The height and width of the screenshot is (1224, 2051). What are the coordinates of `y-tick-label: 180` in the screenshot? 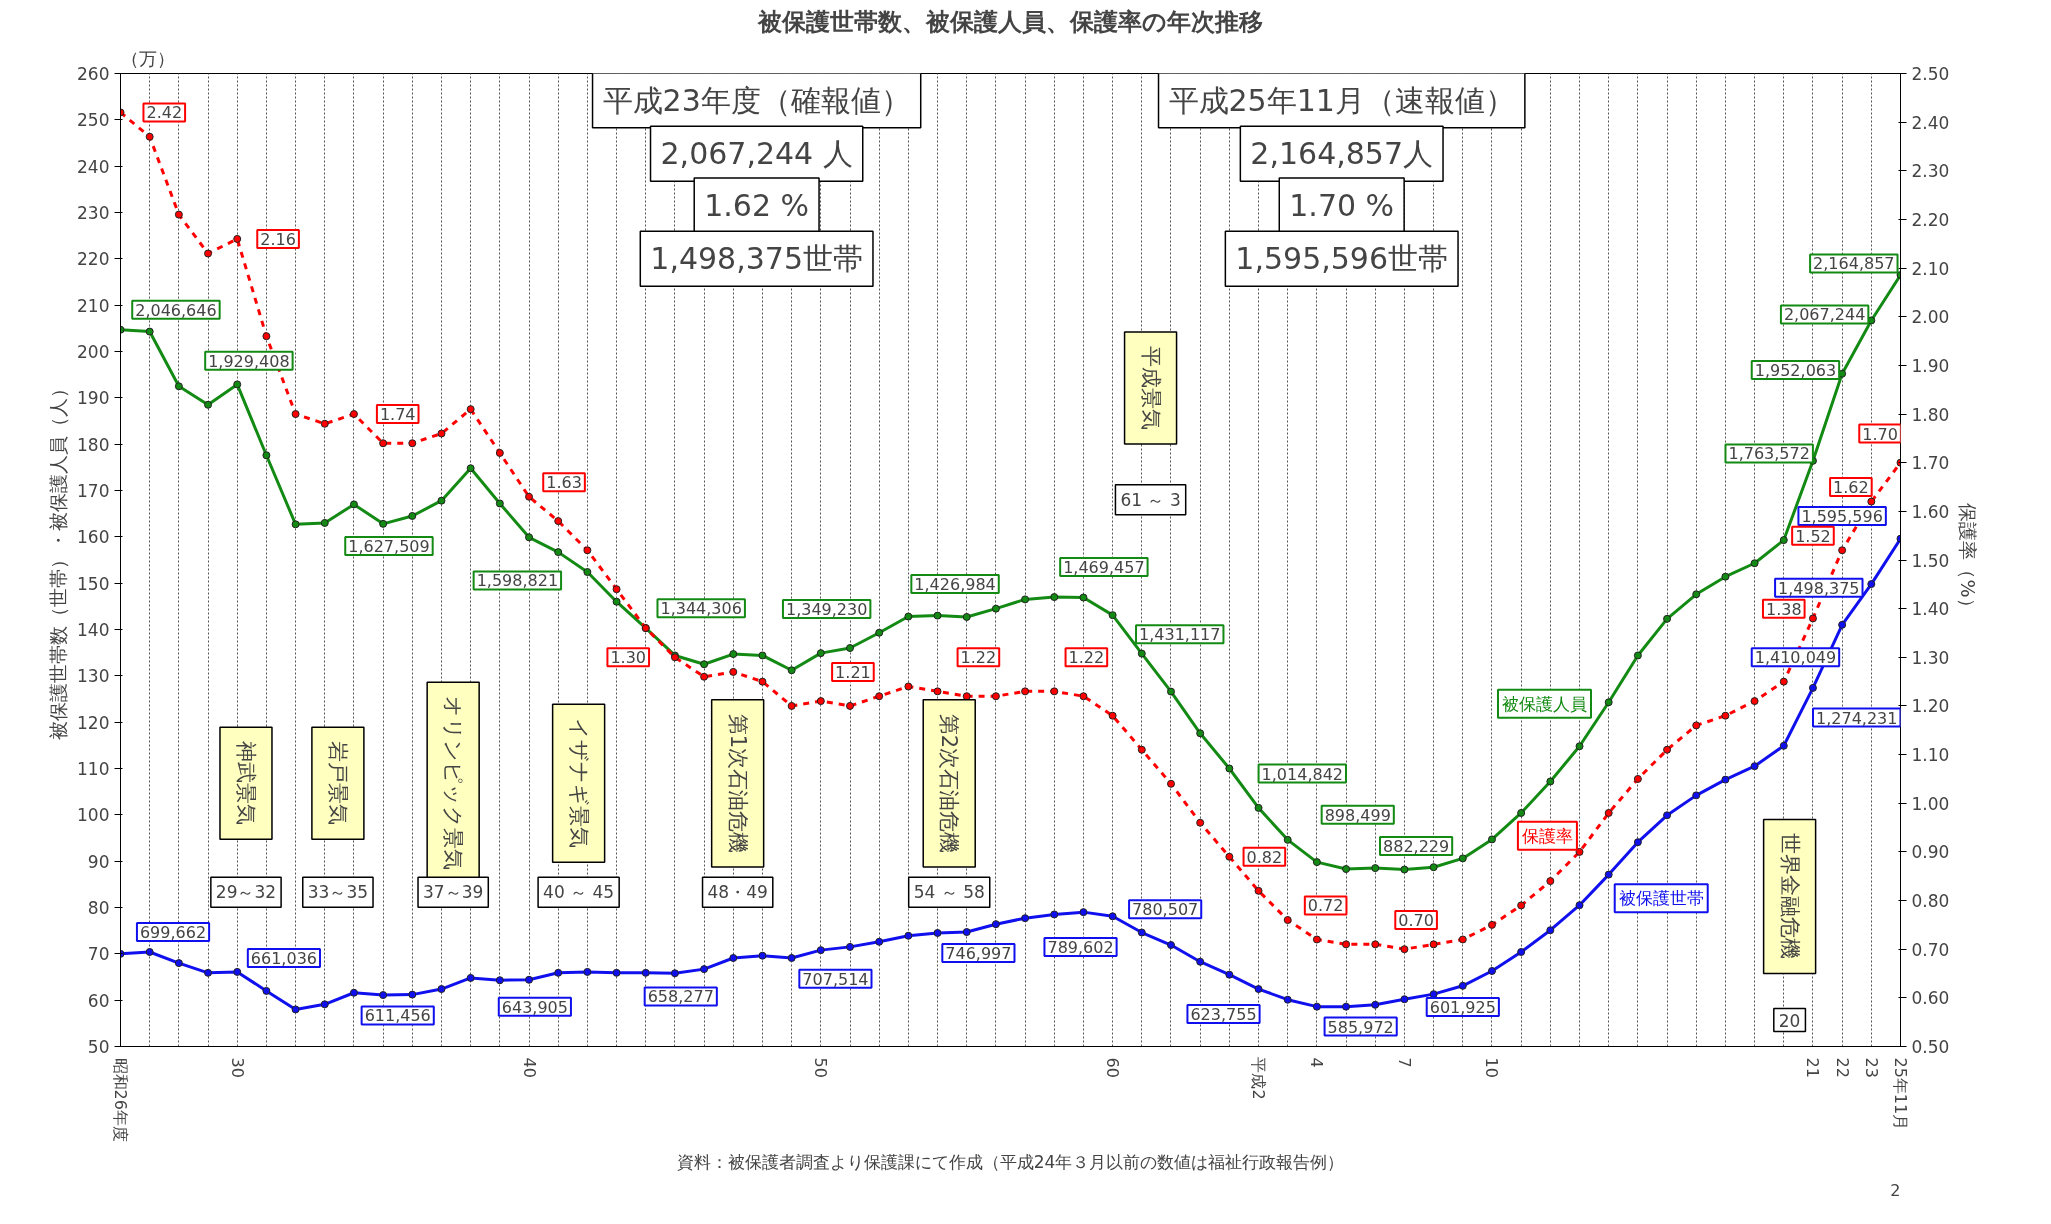 It's located at (93, 444).